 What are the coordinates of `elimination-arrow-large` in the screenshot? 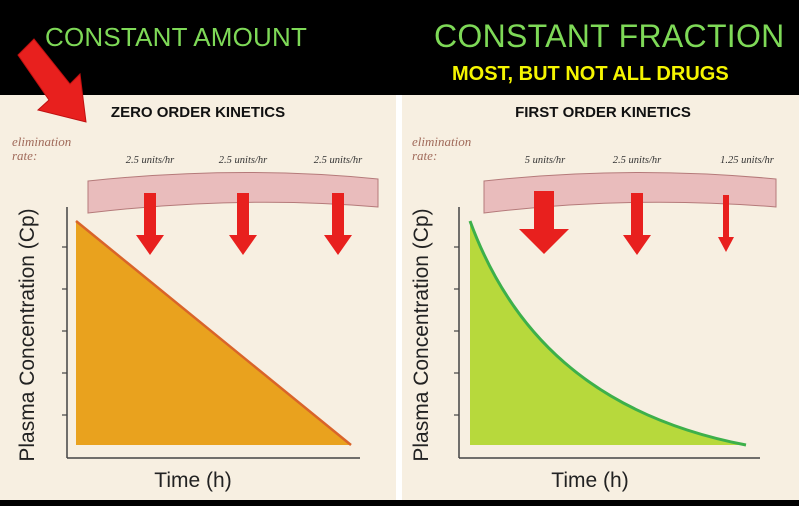 It's located at (544, 222).